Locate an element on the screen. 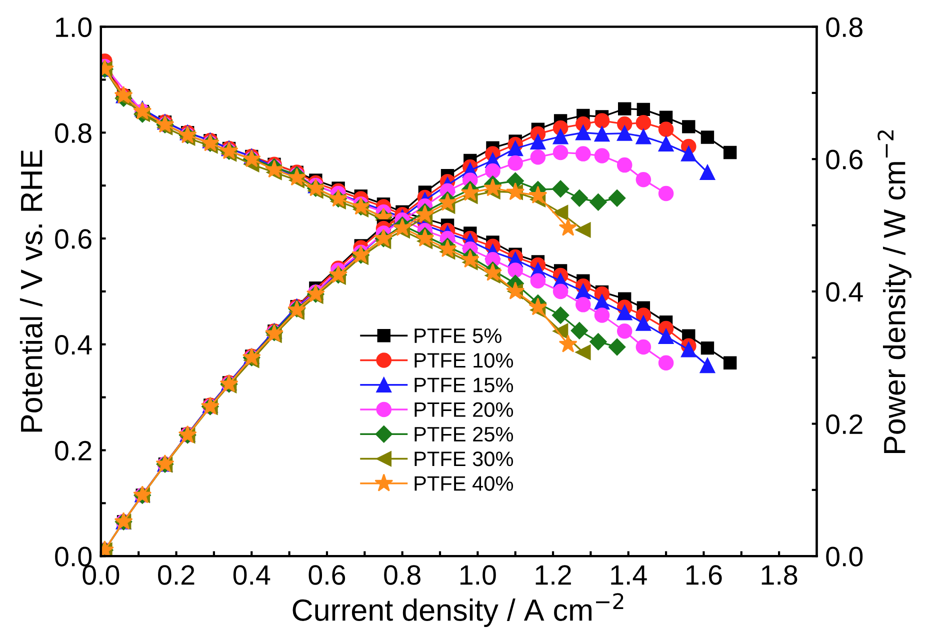  y2-tick-label: 0.6 is located at coordinates (844, 160).